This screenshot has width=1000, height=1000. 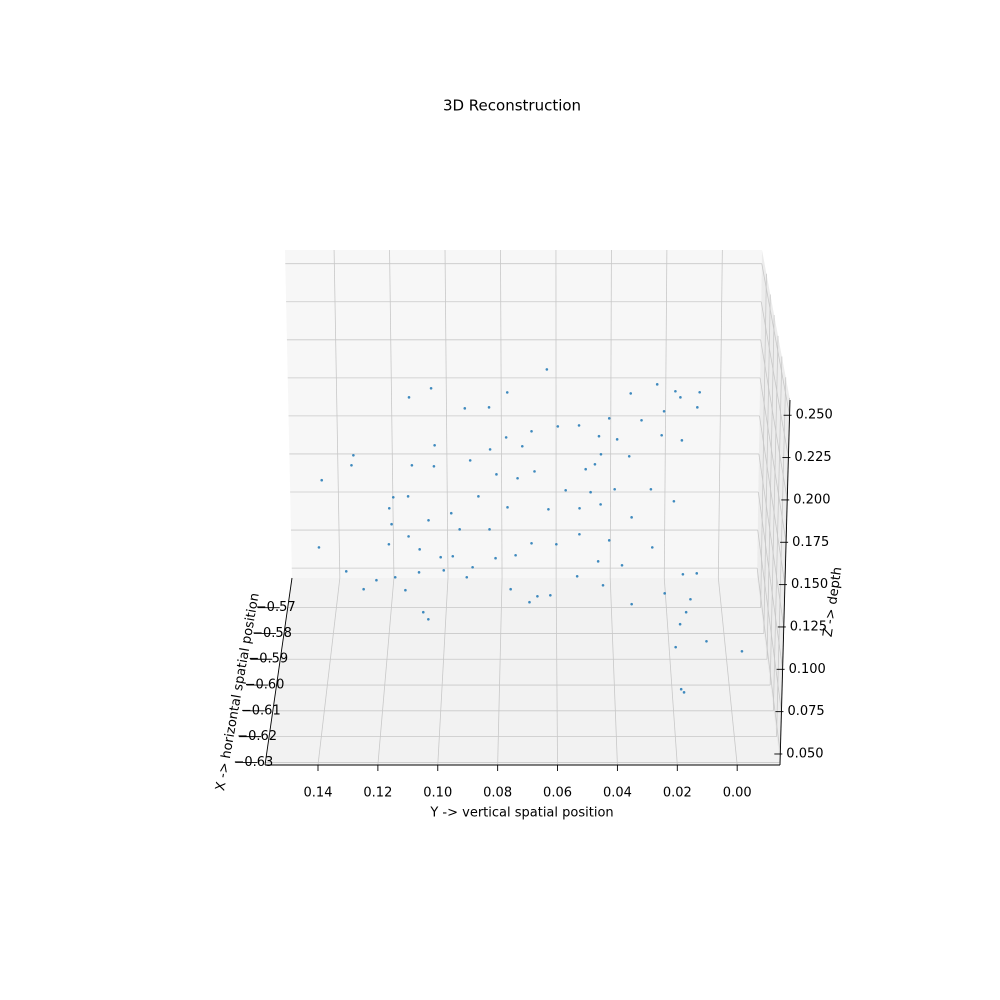 What do you see at coordinates (737, 793) in the screenshot?
I see `y-tick-label: 0.00` at bounding box center [737, 793].